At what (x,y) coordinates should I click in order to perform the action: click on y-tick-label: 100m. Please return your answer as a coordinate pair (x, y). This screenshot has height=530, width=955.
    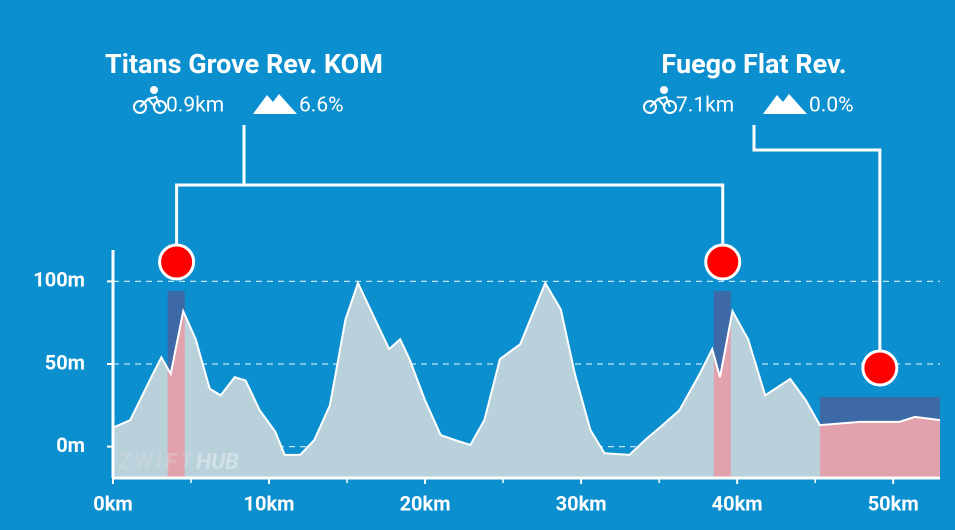
    Looking at the image, I should click on (59, 280).